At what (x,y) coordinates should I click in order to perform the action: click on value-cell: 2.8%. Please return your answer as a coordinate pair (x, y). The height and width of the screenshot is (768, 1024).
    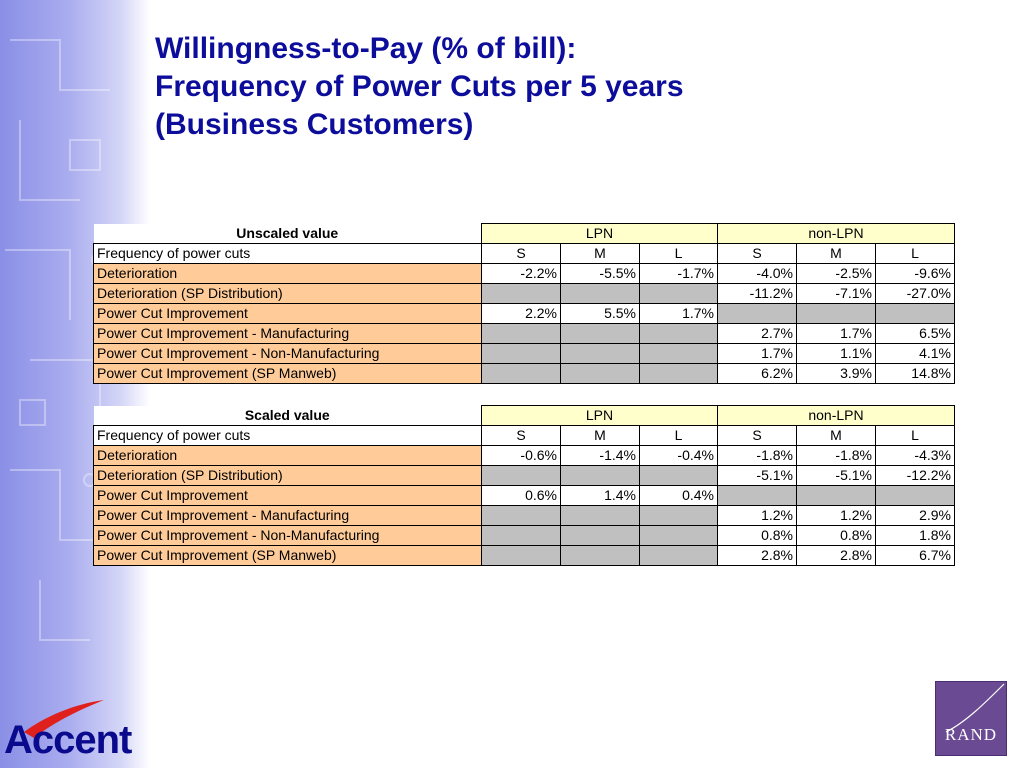
    Looking at the image, I should click on (757, 555).